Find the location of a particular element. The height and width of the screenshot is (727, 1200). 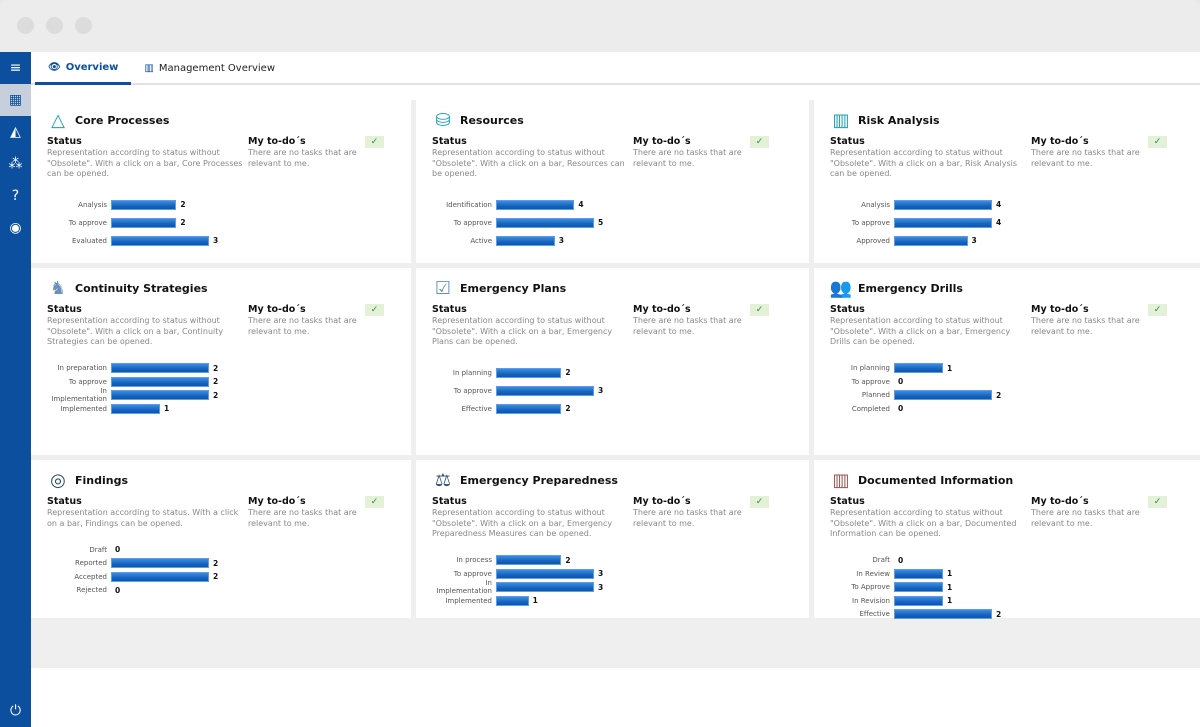

chart-row: Completed 0 is located at coordinates (1008, 409).